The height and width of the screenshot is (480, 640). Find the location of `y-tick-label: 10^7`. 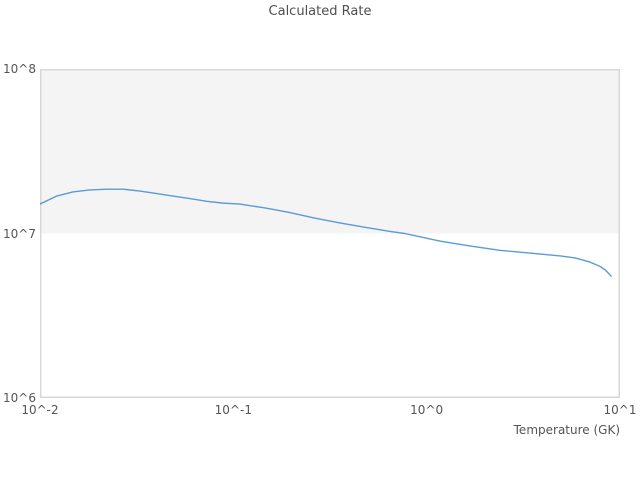

y-tick-label: 10^7 is located at coordinates (19, 233).